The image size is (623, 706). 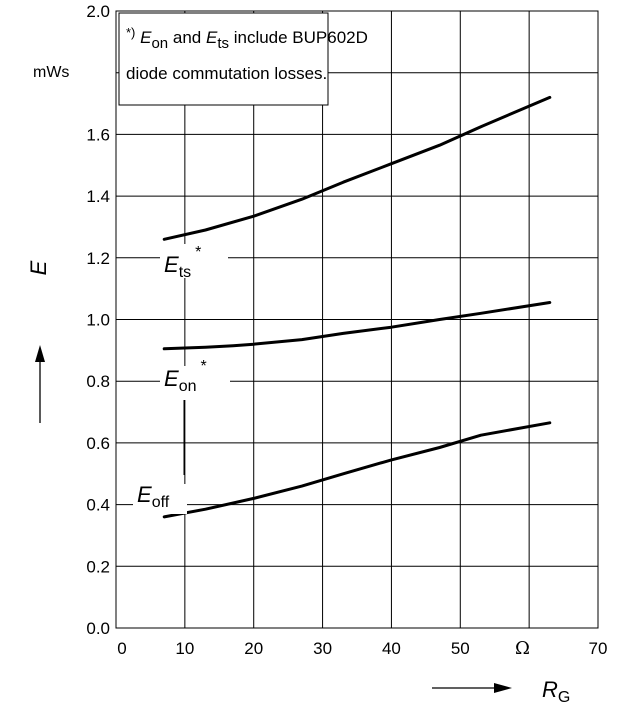 I want to click on x-axis-label: RG, so click(x=556, y=691).